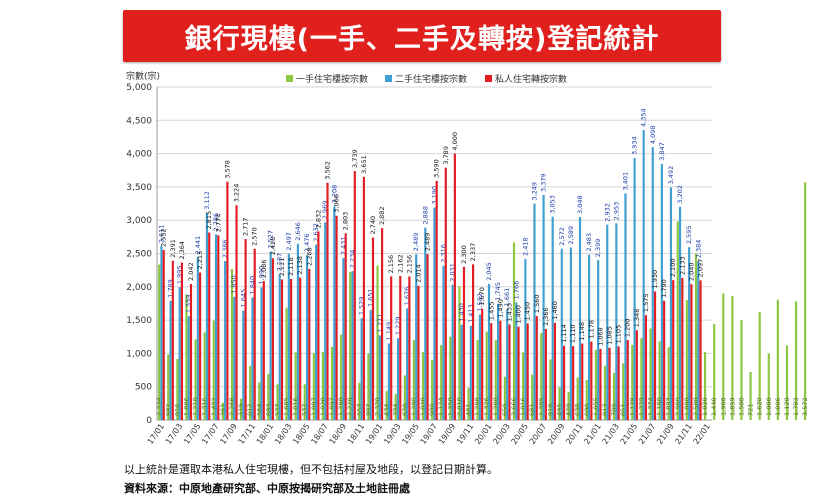 The width and height of the screenshot is (840, 500). What do you see at coordinates (611, 434) in the screenshot?
I see `x-tick-label: 21/03` at bounding box center [611, 434].